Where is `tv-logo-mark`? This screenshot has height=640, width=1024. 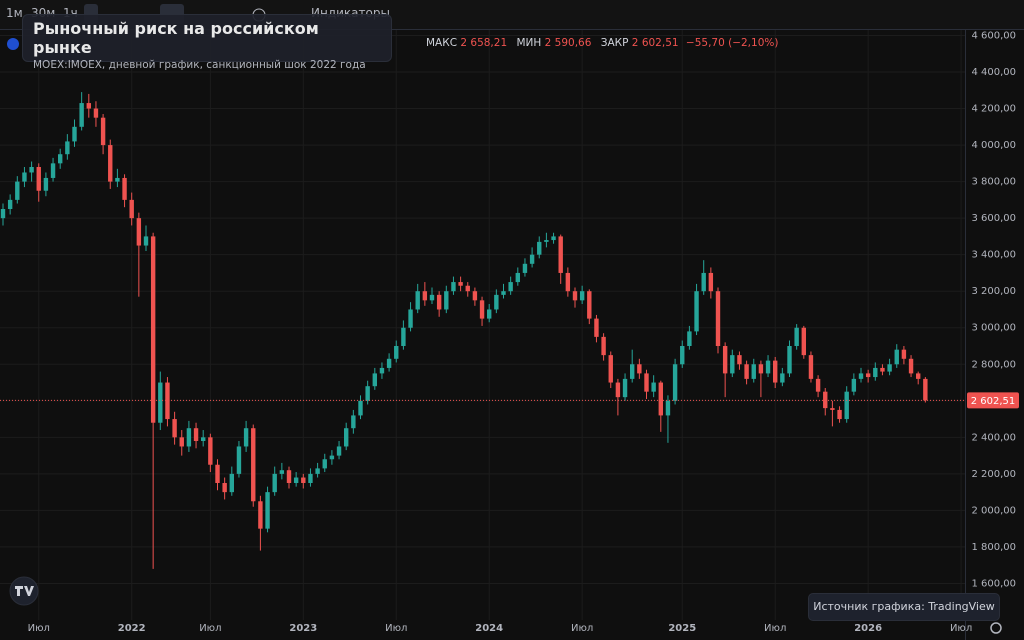
tv-logo-mark is located at coordinates (24, 591).